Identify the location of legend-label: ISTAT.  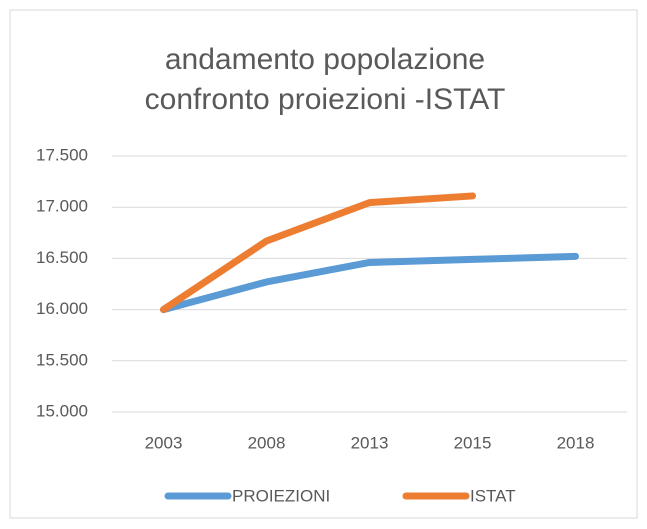
(493, 495).